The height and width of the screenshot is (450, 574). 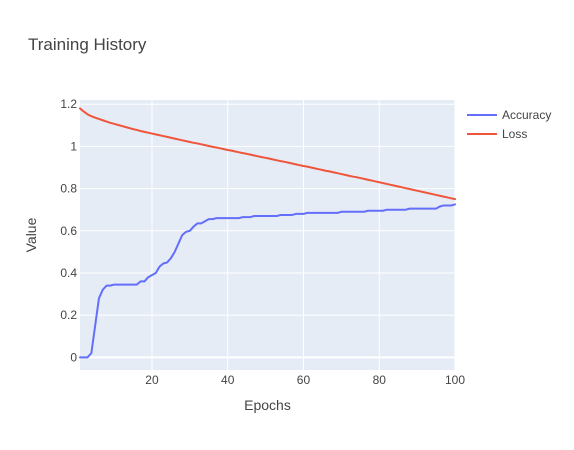 What do you see at coordinates (509, 124) in the screenshot?
I see `legend: Accuracy Loss` at bounding box center [509, 124].